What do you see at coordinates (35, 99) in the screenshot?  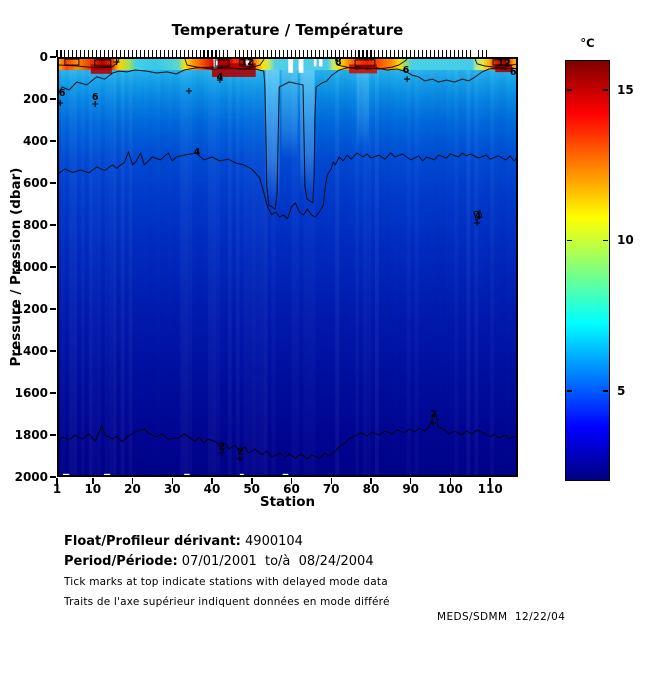 I see `y-tick-label: 200` at bounding box center [35, 99].